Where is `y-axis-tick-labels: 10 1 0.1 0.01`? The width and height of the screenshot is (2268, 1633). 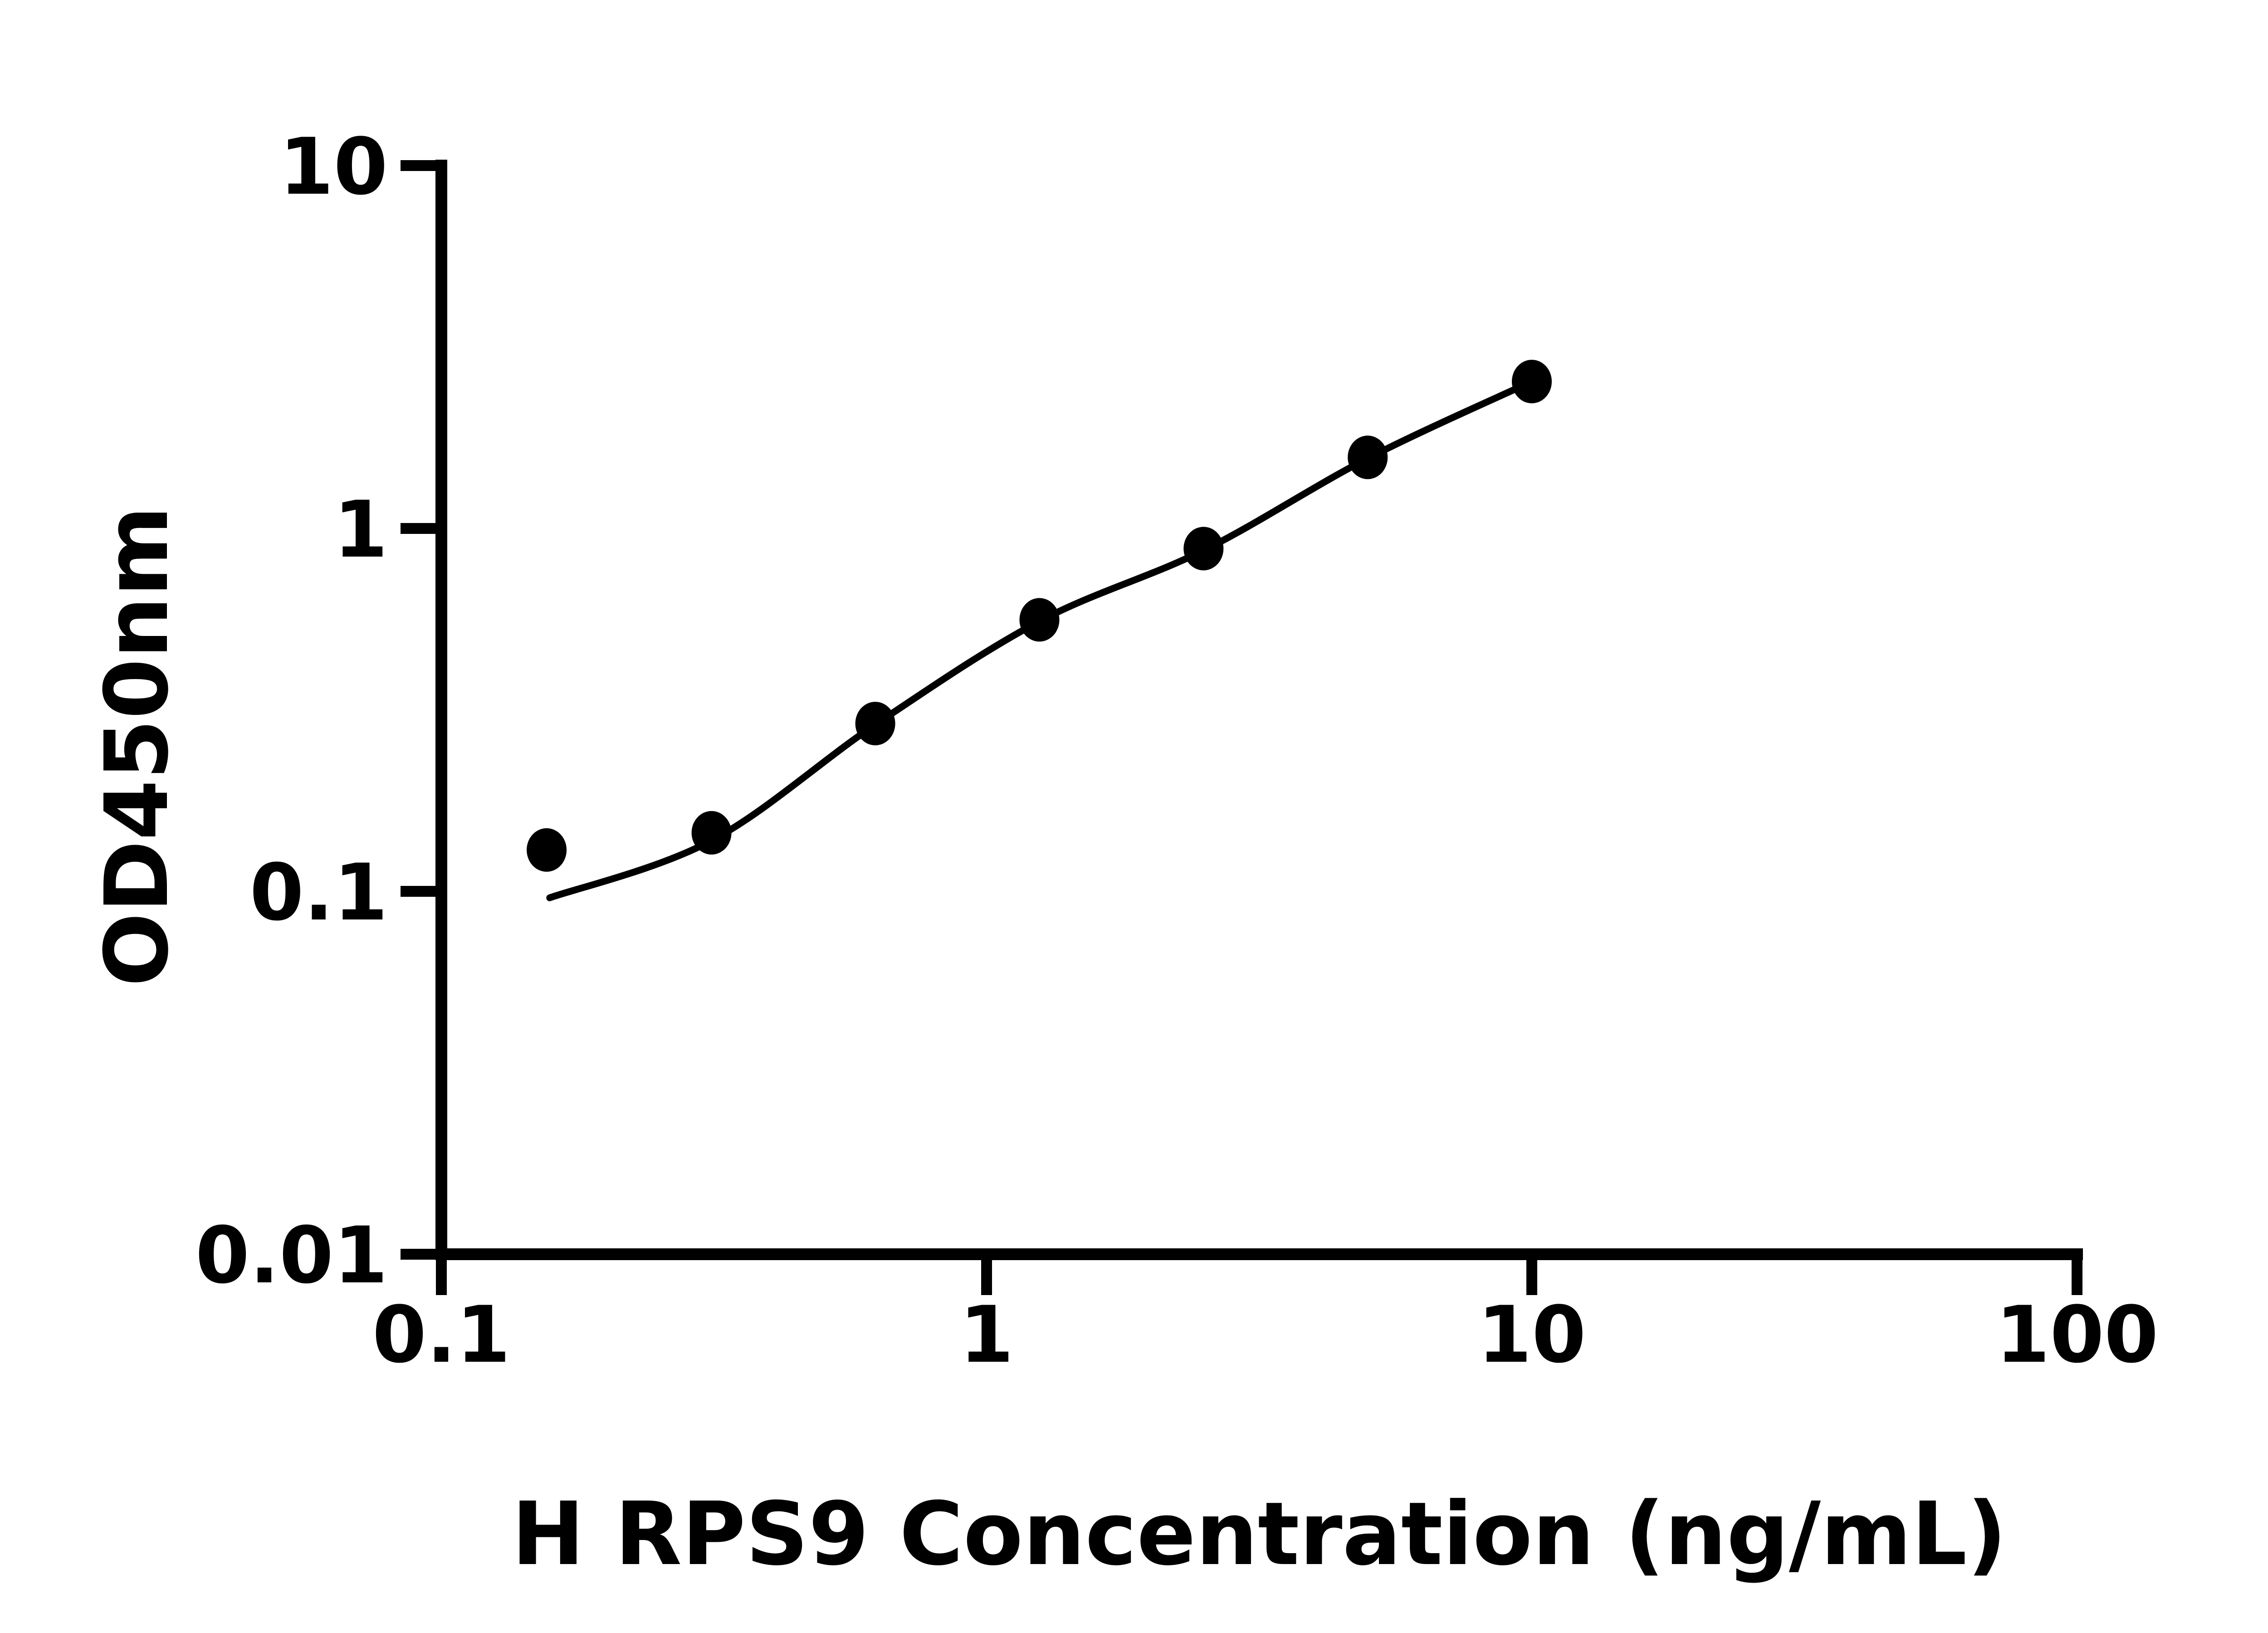
y-axis-tick-labels: 10 1 0.1 0.01 is located at coordinates (292, 711).